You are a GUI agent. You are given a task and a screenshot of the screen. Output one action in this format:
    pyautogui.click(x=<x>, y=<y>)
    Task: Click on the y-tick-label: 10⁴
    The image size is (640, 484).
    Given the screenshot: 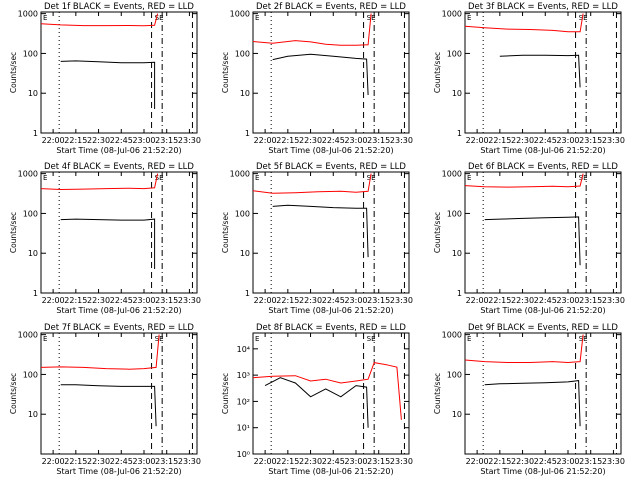 What is the action you would take?
    pyautogui.click(x=243, y=349)
    